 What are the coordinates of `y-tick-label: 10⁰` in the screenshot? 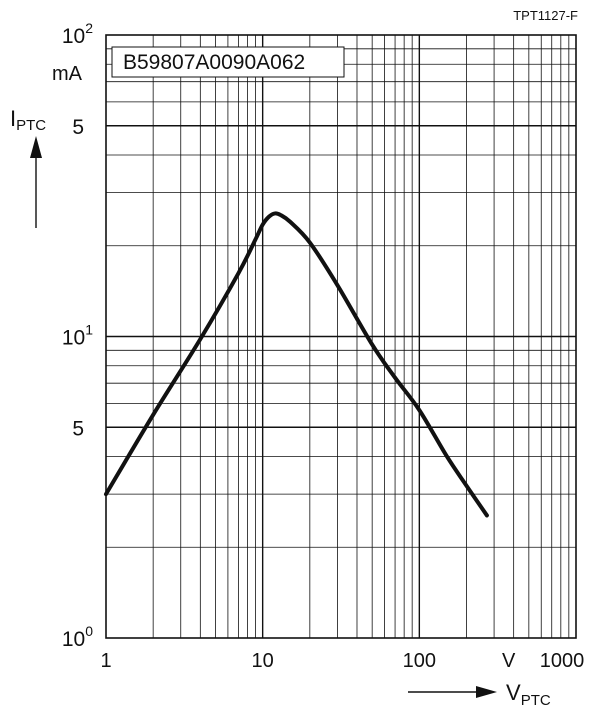 It's located at (77, 637).